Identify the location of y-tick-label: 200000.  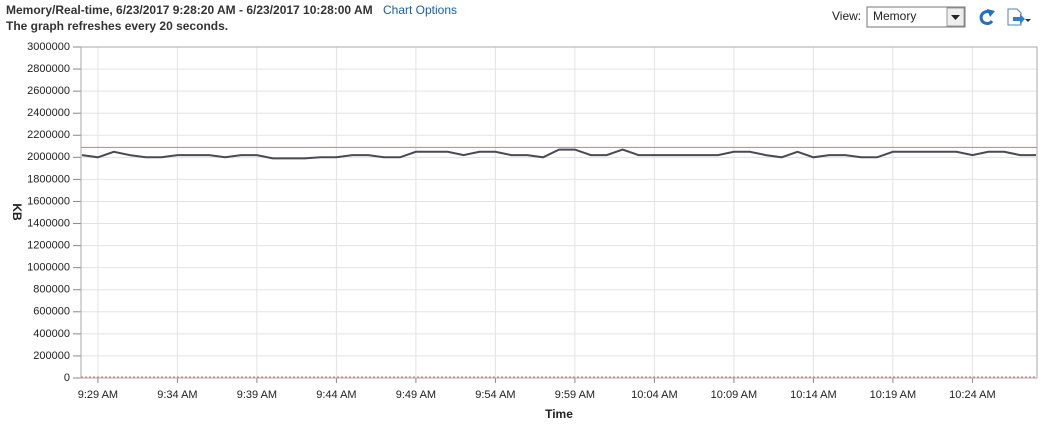
(51, 356).